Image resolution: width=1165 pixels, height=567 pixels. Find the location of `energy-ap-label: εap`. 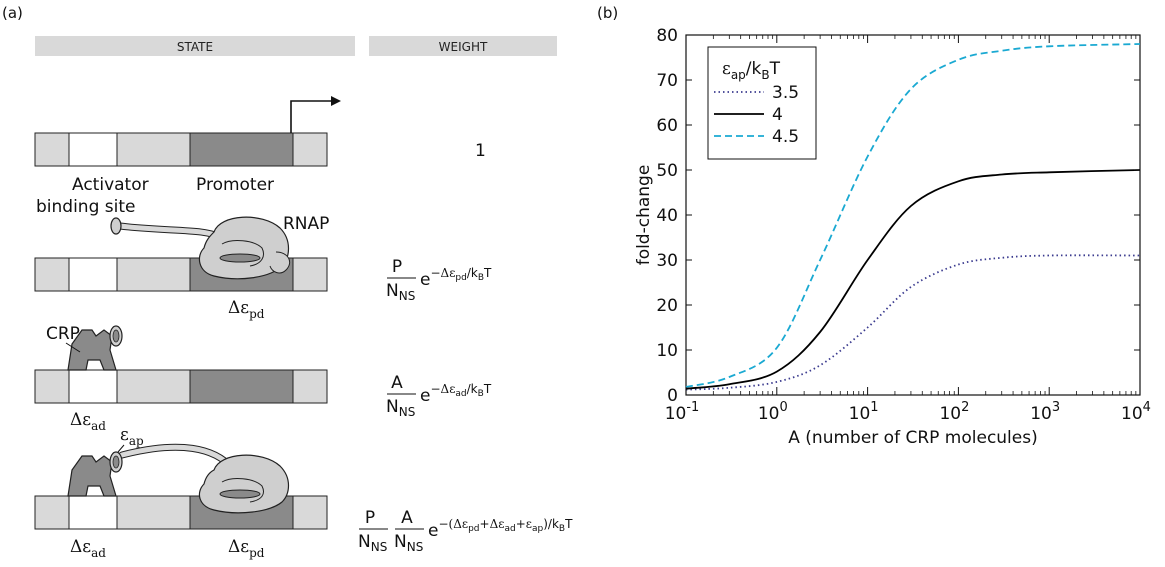

energy-ap-label: εap is located at coordinates (132, 436).